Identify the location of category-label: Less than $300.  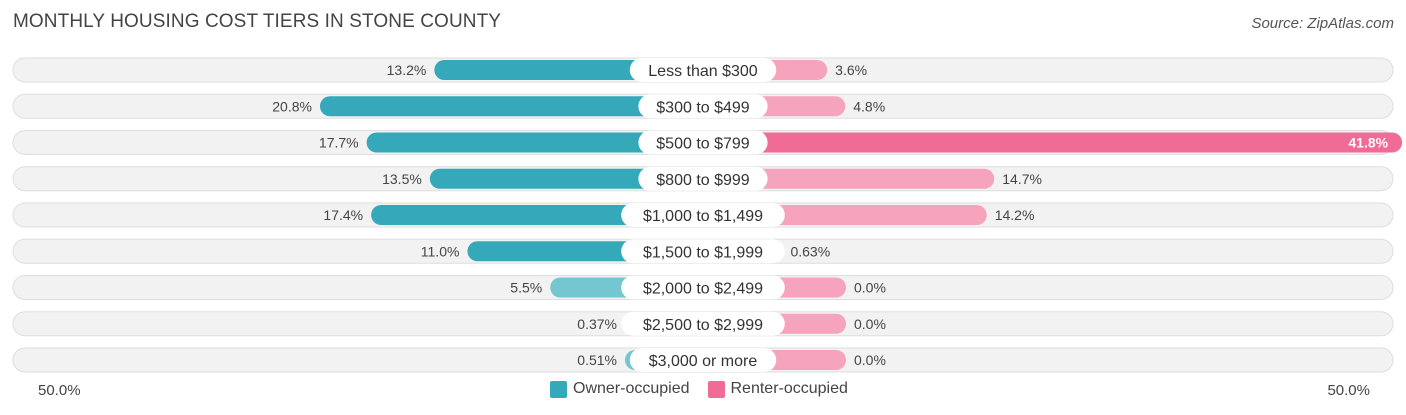
(703, 71).